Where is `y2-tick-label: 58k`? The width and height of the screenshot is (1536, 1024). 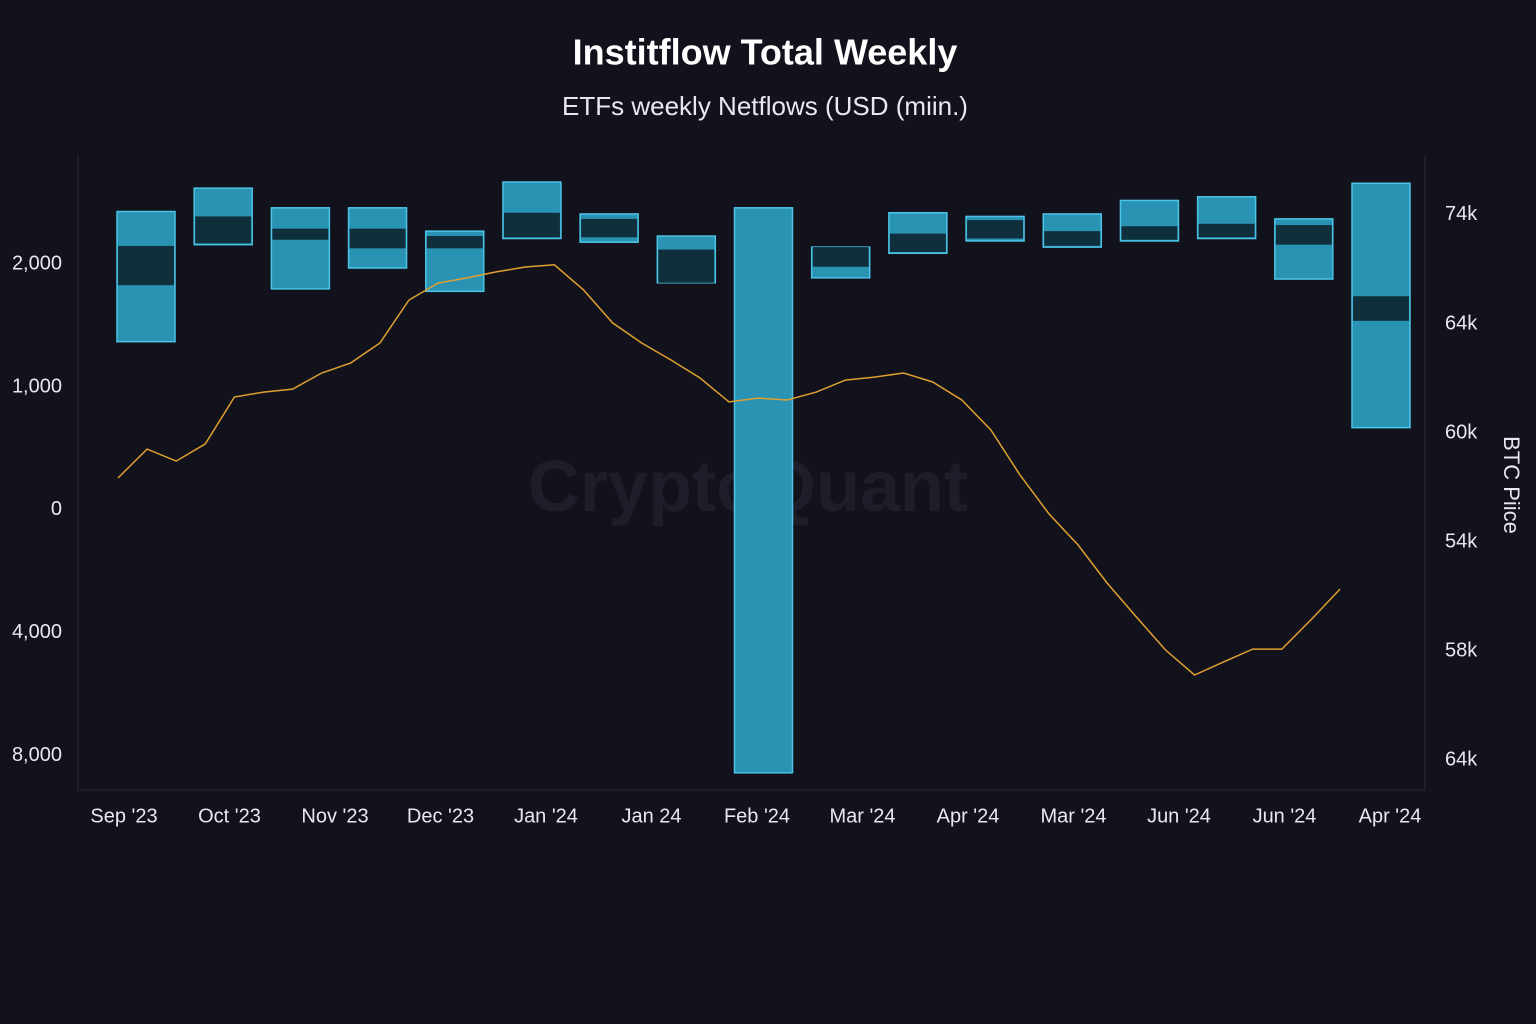
y2-tick-label: 58k is located at coordinates (1461, 650).